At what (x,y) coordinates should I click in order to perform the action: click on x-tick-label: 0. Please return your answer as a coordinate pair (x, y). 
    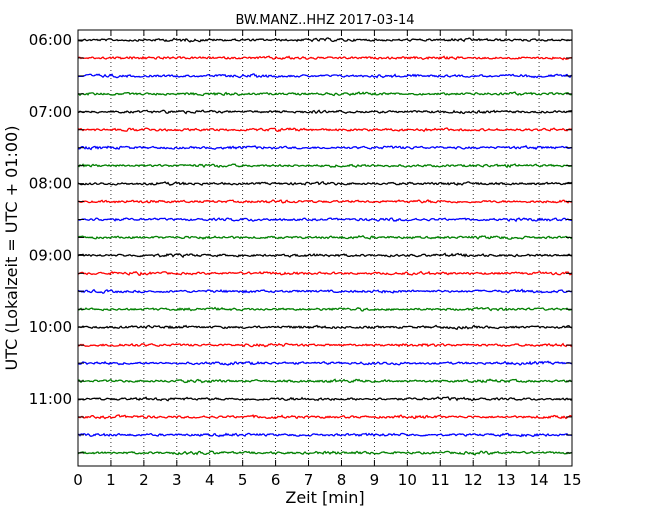
    Looking at the image, I should click on (78, 480).